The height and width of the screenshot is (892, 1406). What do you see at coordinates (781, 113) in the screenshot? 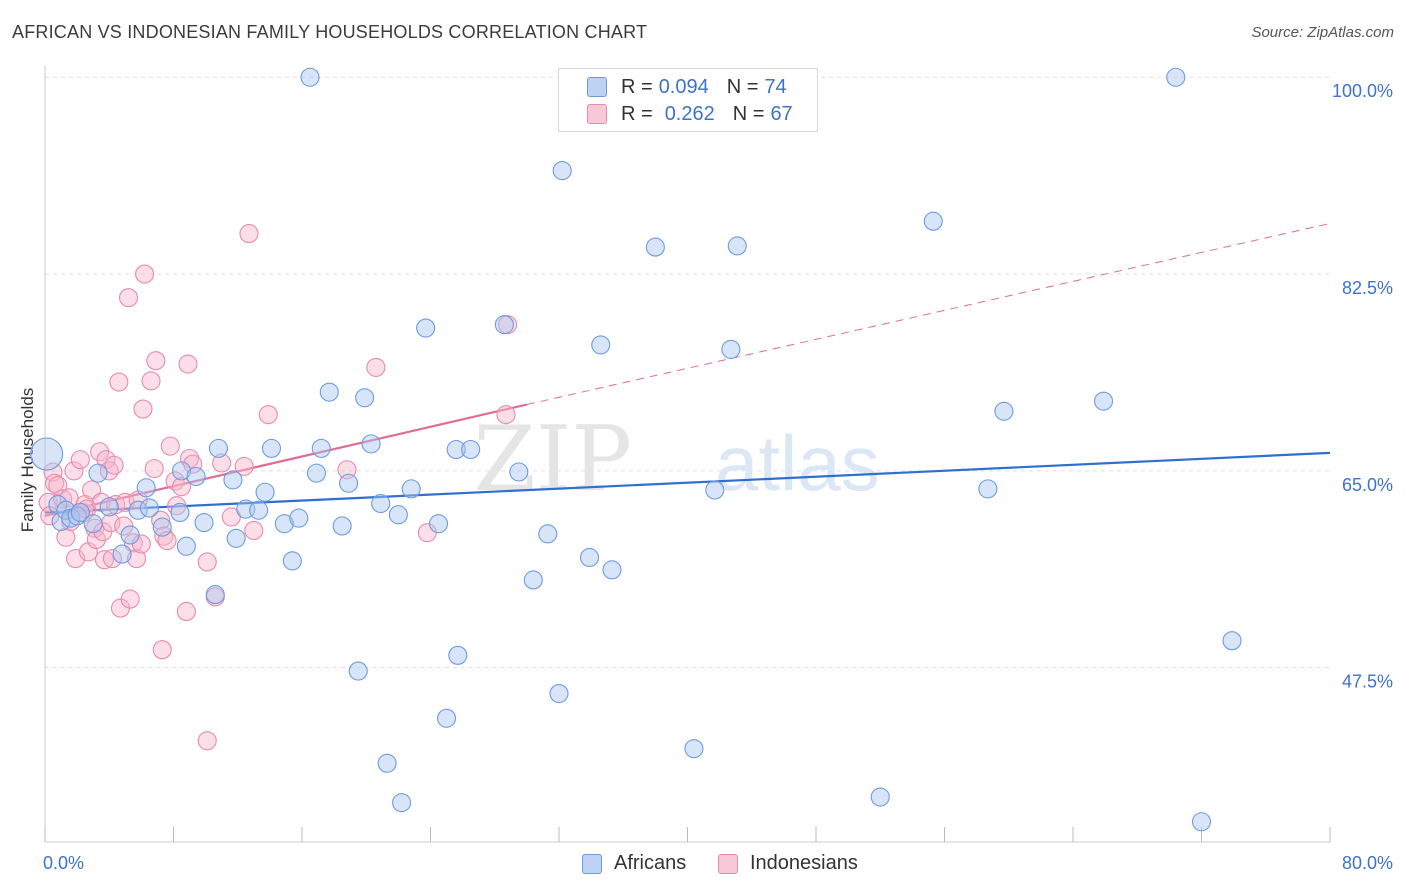
I see `indonesians-n-value: 67` at bounding box center [781, 113].